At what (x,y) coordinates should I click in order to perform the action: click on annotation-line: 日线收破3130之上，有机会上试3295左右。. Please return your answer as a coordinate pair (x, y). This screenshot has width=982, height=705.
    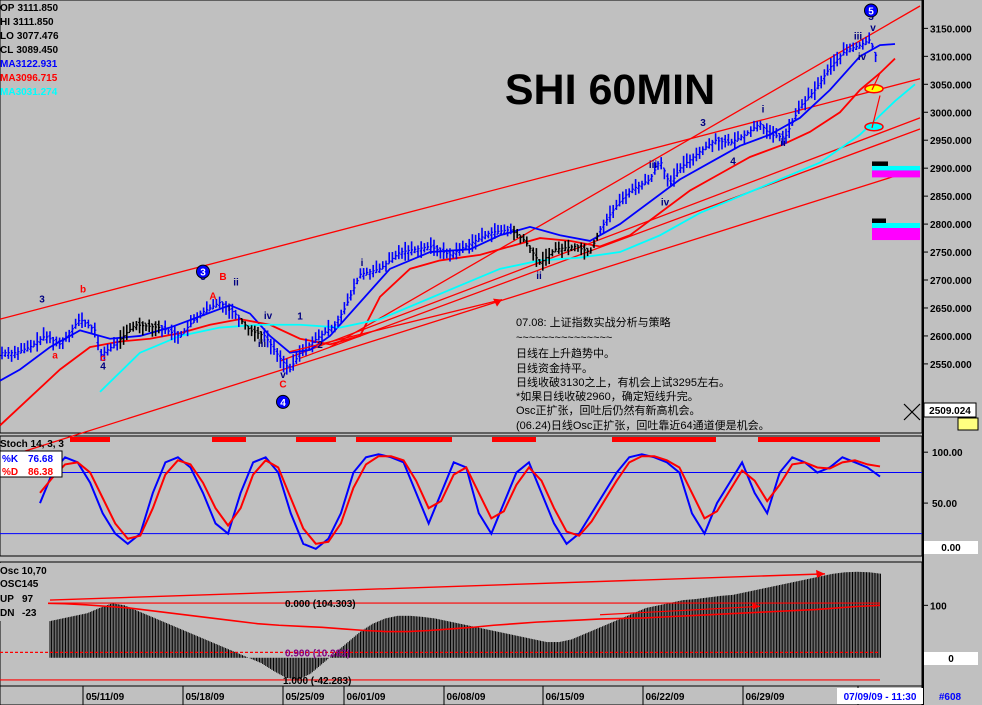
    Looking at the image, I should click on (623, 382).